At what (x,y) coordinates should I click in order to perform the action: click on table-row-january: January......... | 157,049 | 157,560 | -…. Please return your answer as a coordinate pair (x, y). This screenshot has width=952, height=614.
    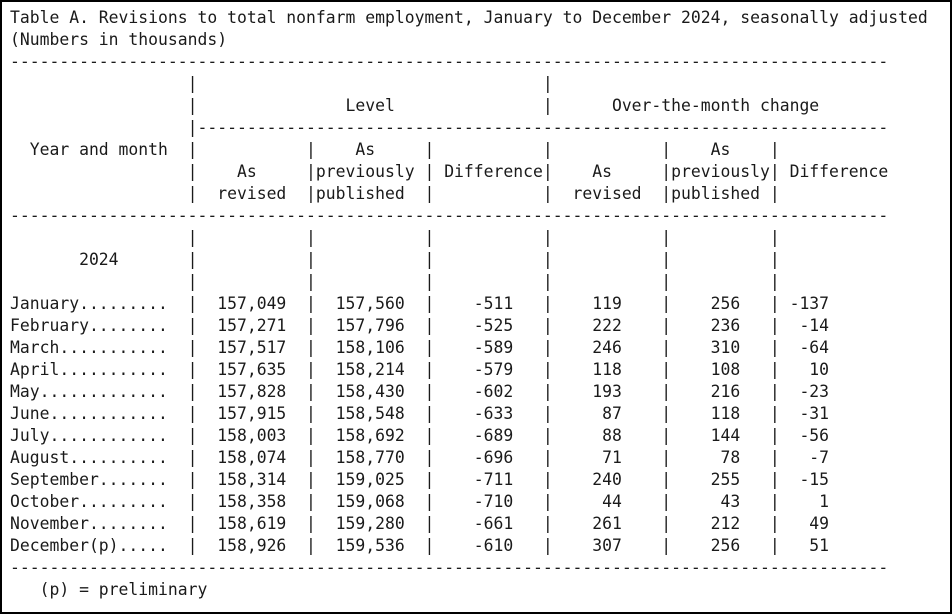
    Looking at the image, I should click on (420, 303).